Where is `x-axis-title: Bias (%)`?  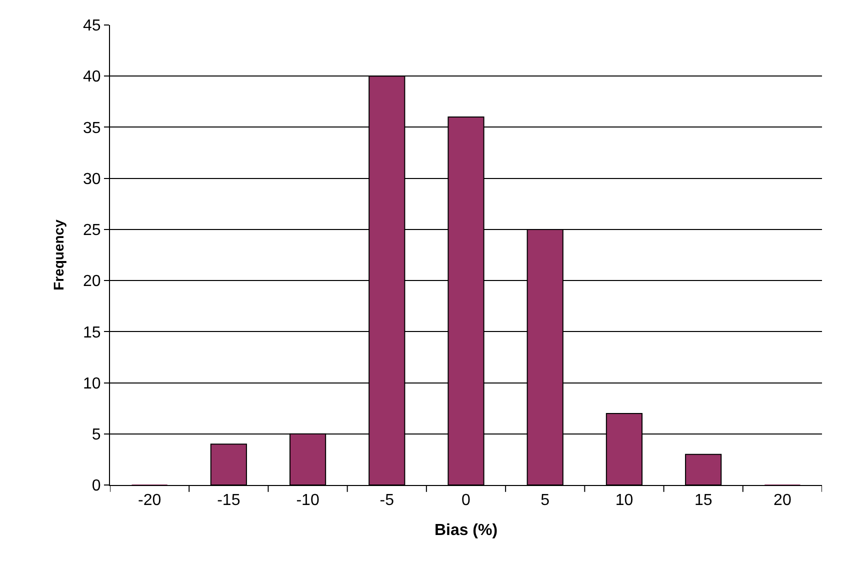
x-axis-title: Bias (%) is located at coordinates (466, 530).